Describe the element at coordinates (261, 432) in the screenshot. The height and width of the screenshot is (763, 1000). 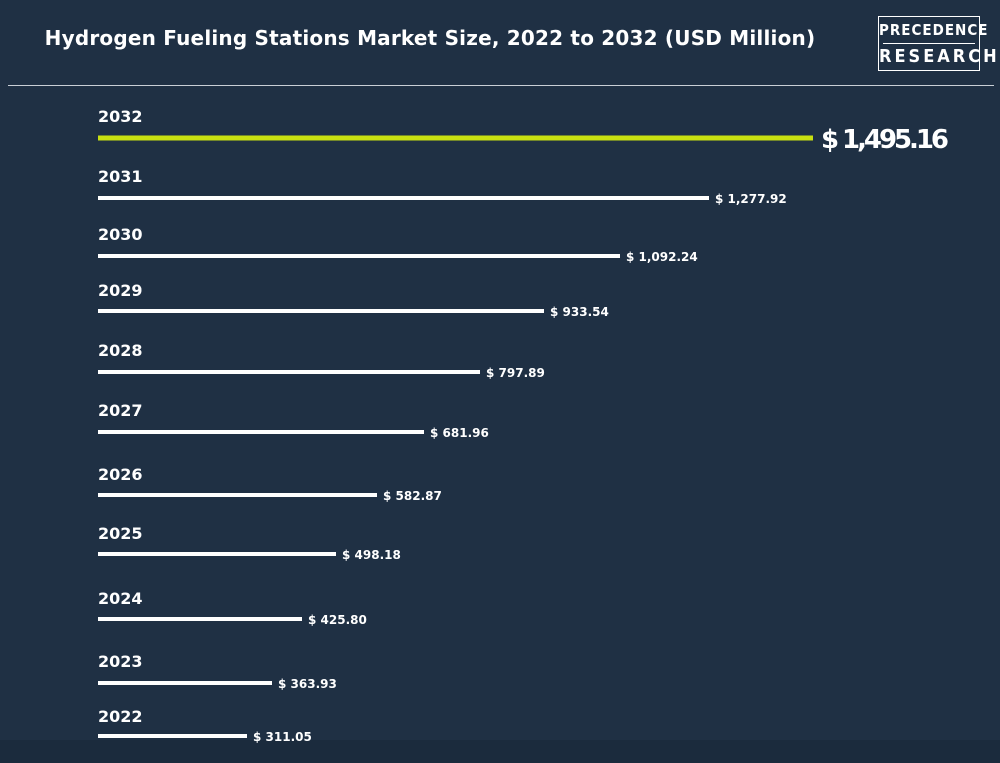
I see `bar-2027` at that location.